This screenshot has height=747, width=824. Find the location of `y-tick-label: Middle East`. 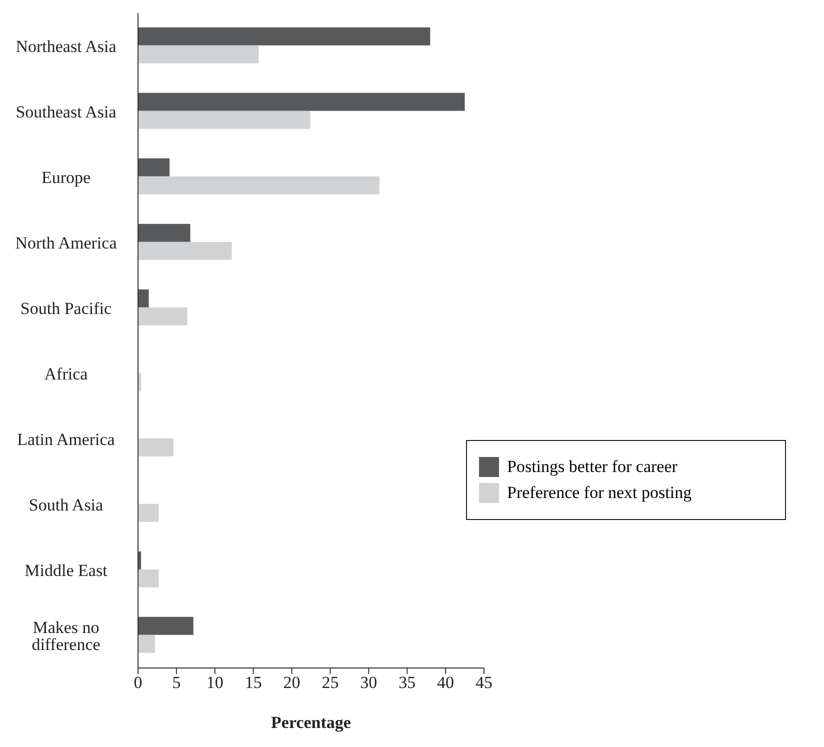

y-tick-label: Middle East is located at coordinates (66, 570).